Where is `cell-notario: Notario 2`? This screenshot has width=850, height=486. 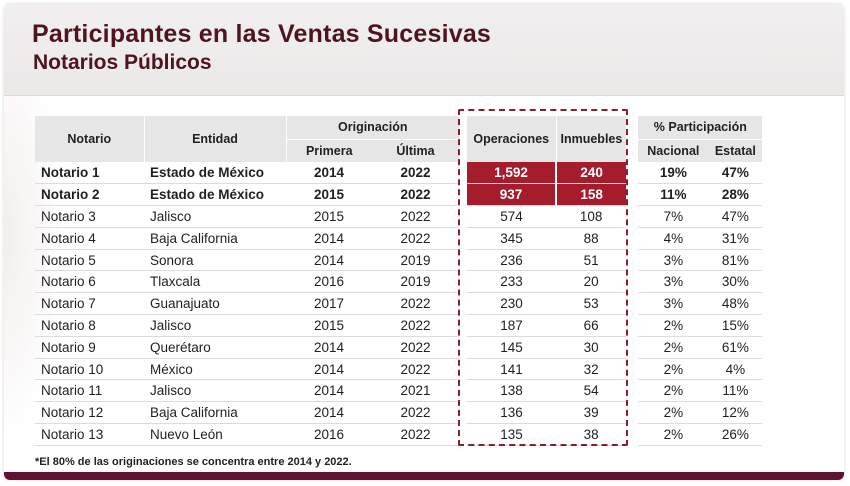 cell-notario: Notario 2 is located at coordinates (89, 195).